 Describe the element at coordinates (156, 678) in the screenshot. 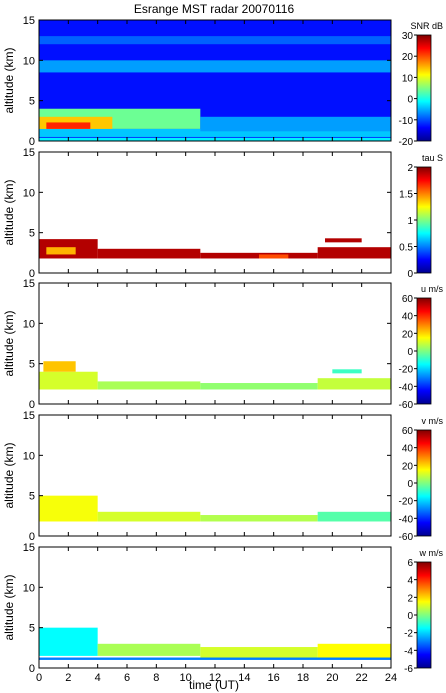

I see `x-tick-label: 8` at that location.